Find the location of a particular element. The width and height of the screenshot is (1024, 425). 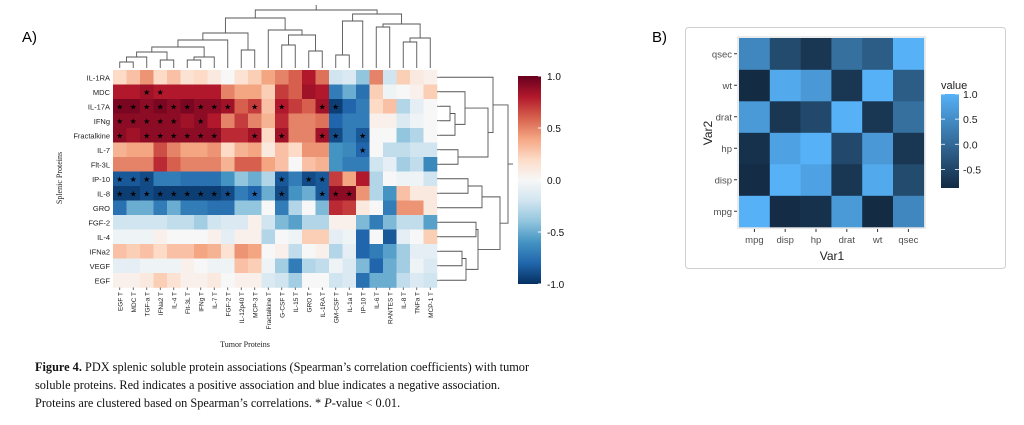

y-tick-label: disp is located at coordinates (723, 180).